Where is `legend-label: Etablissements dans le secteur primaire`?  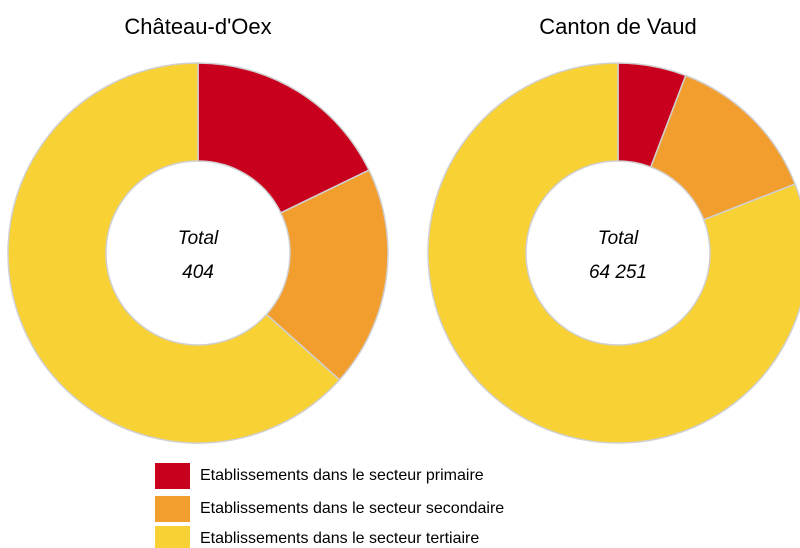 legend-label: Etablissements dans le secteur primaire is located at coordinates (342, 475).